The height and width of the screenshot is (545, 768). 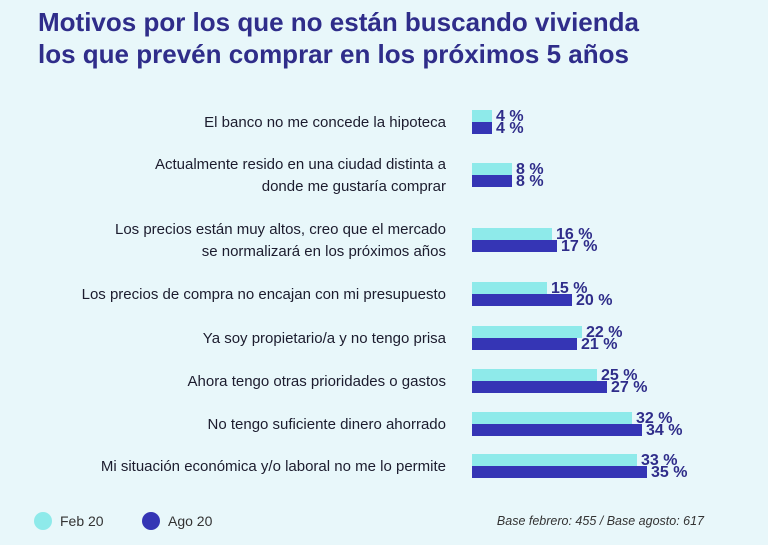 I want to click on legend-item-ago: Ago 20, so click(x=177, y=521).